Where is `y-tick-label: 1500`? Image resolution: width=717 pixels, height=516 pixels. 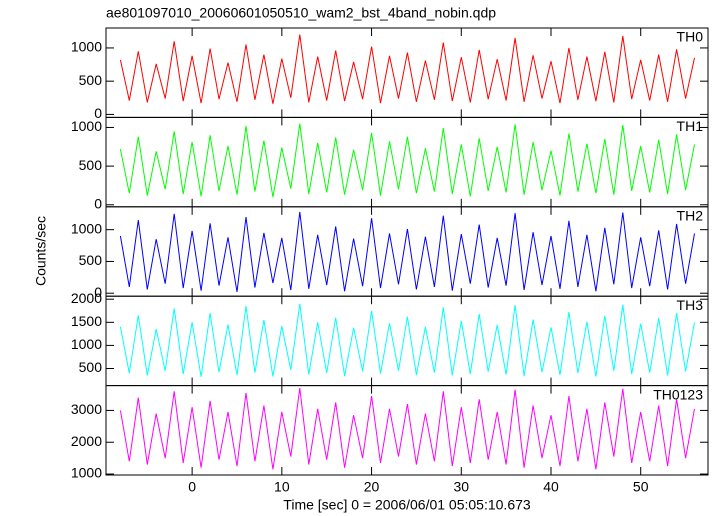
y-tick-label: 1500 is located at coordinates (86, 321).